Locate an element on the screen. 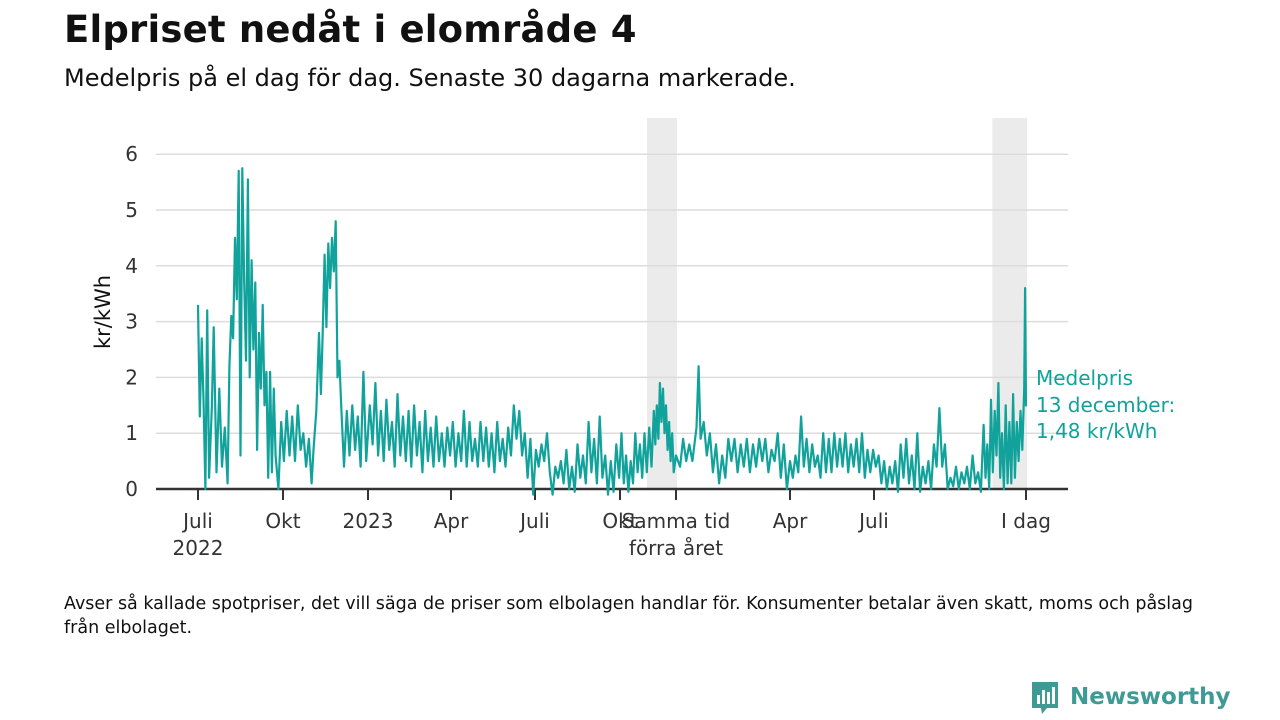 This screenshot has width=1280, height=720. y-tick-label: 5 is located at coordinates (131, 210).